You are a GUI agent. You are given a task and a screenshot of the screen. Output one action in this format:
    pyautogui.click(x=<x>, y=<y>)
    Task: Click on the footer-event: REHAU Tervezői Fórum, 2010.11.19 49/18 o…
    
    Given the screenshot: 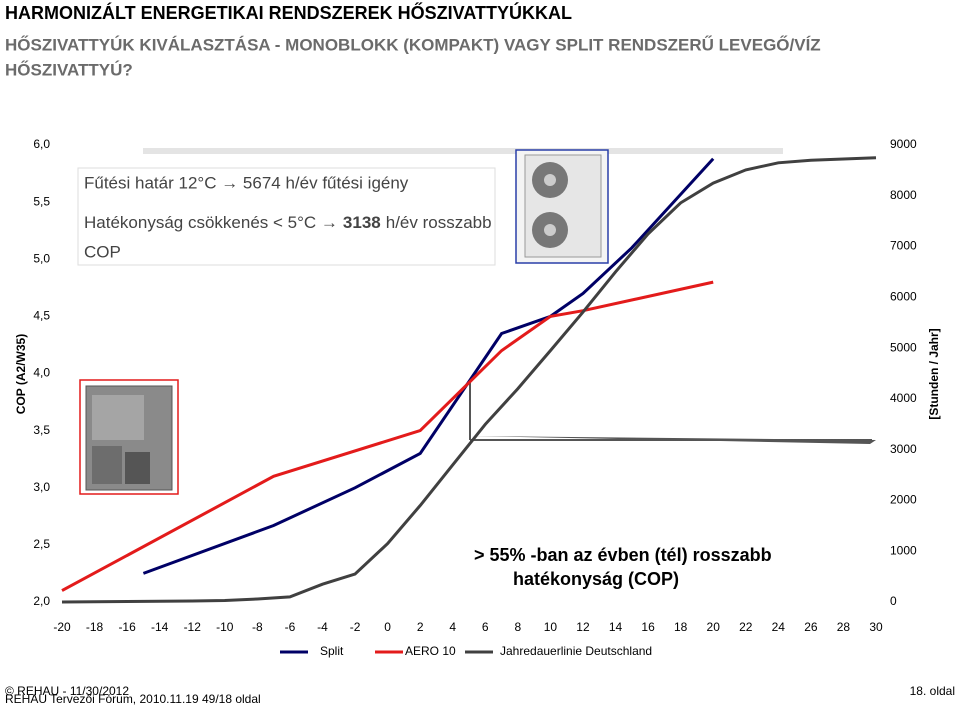 What is the action you would take?
    pyautogui.click(x=133, y=699)
    